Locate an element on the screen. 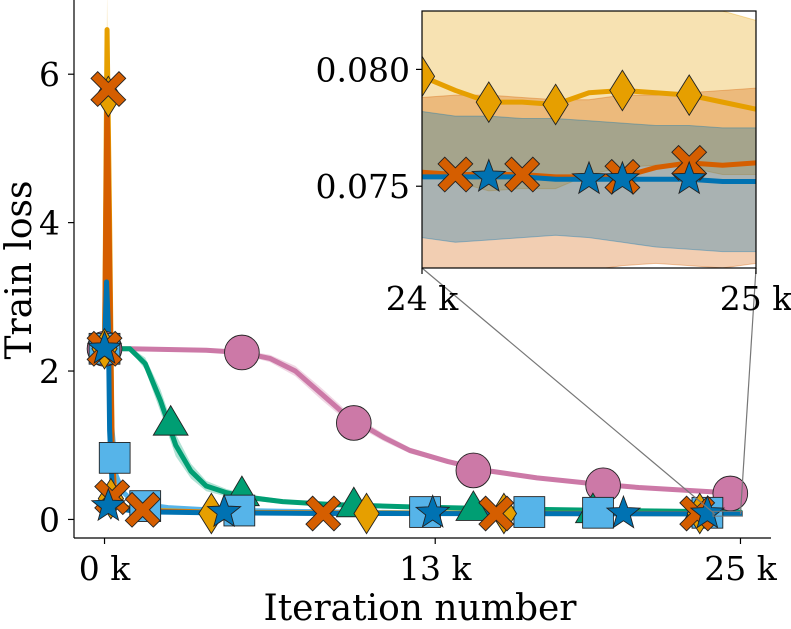 The width and height of the screenshot is (791, 629). inset-y-tick-label: 0.080 is located at coordinates (363, 69).